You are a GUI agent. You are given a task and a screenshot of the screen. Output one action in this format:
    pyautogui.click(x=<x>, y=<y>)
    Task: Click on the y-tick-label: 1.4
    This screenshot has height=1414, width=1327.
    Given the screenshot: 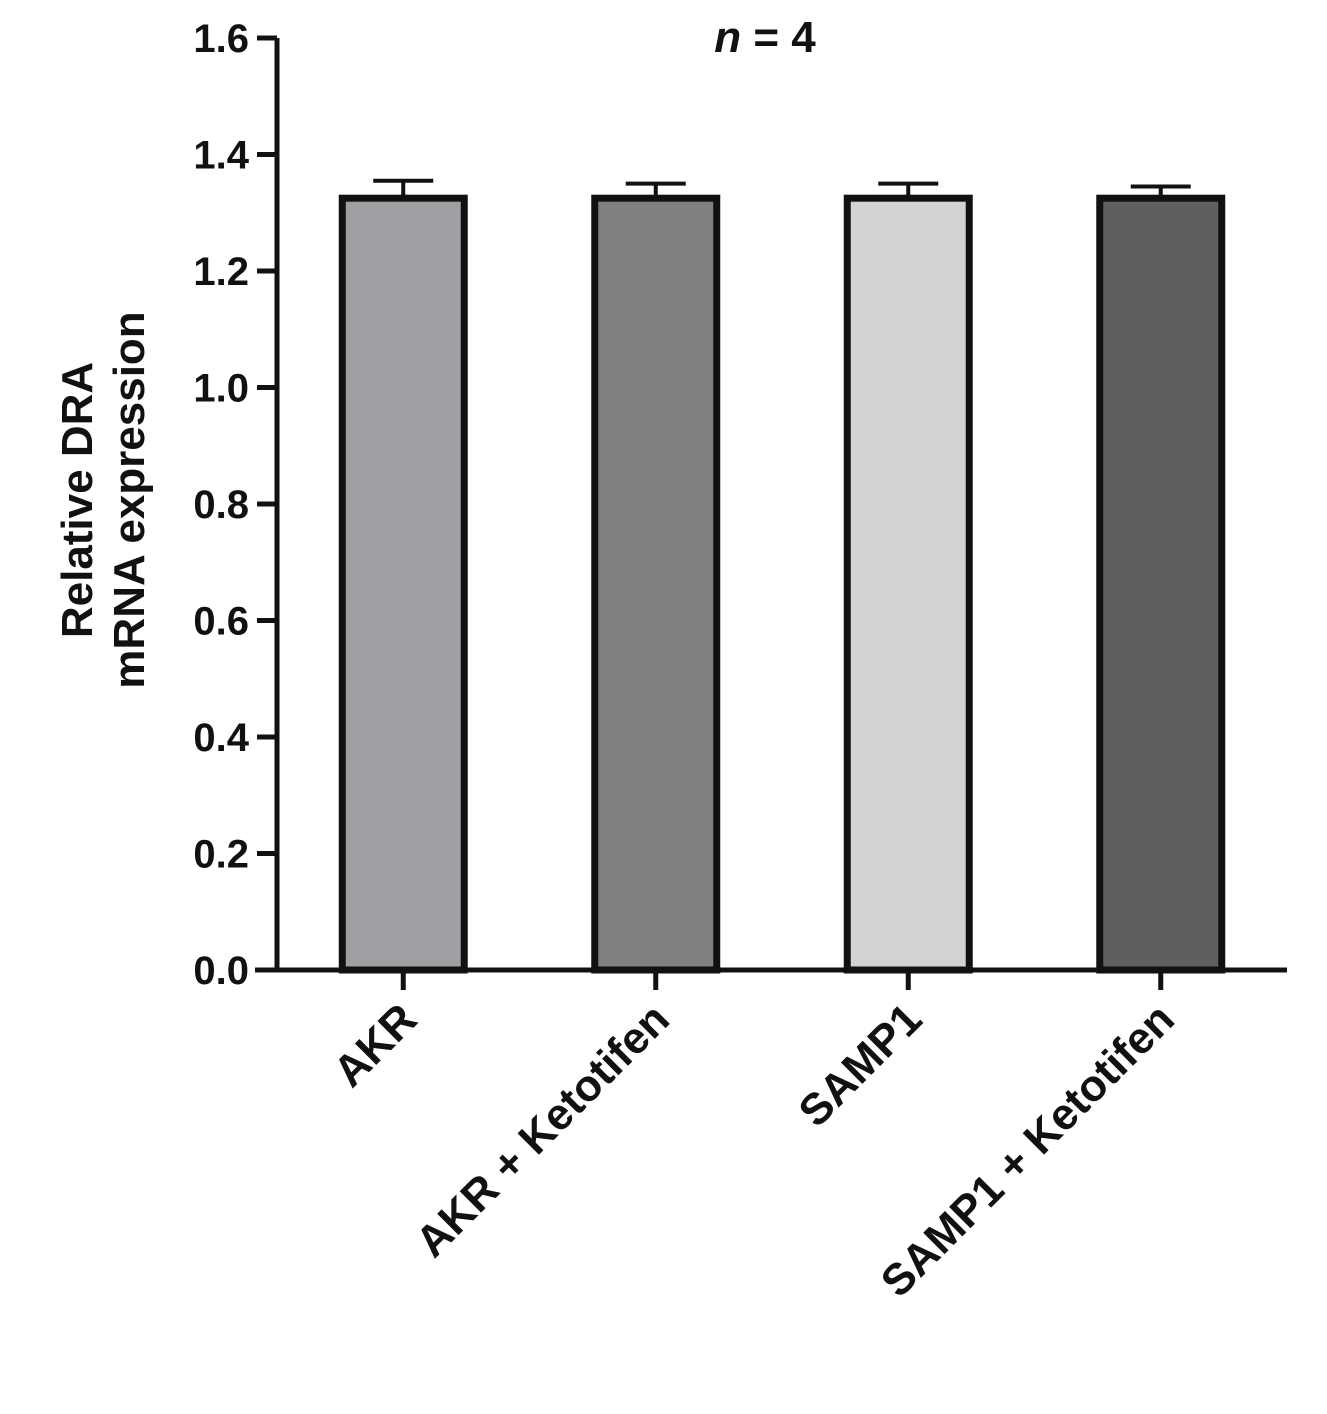 What is the action you would take?
    pyautogui.click(x=221, y=156)
    